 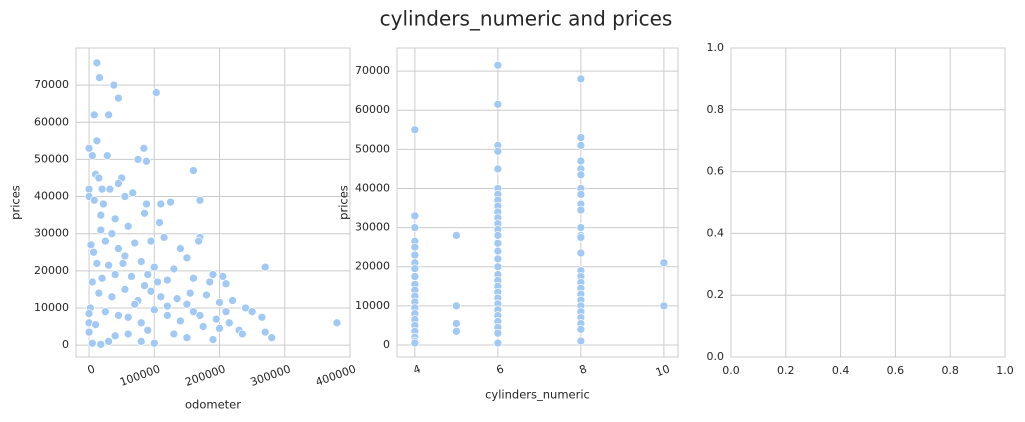 What do you see at coordinates (716, 171) in the screenshot?
I see `y-tick-label: 0.6` at bounding box center [716, 171].